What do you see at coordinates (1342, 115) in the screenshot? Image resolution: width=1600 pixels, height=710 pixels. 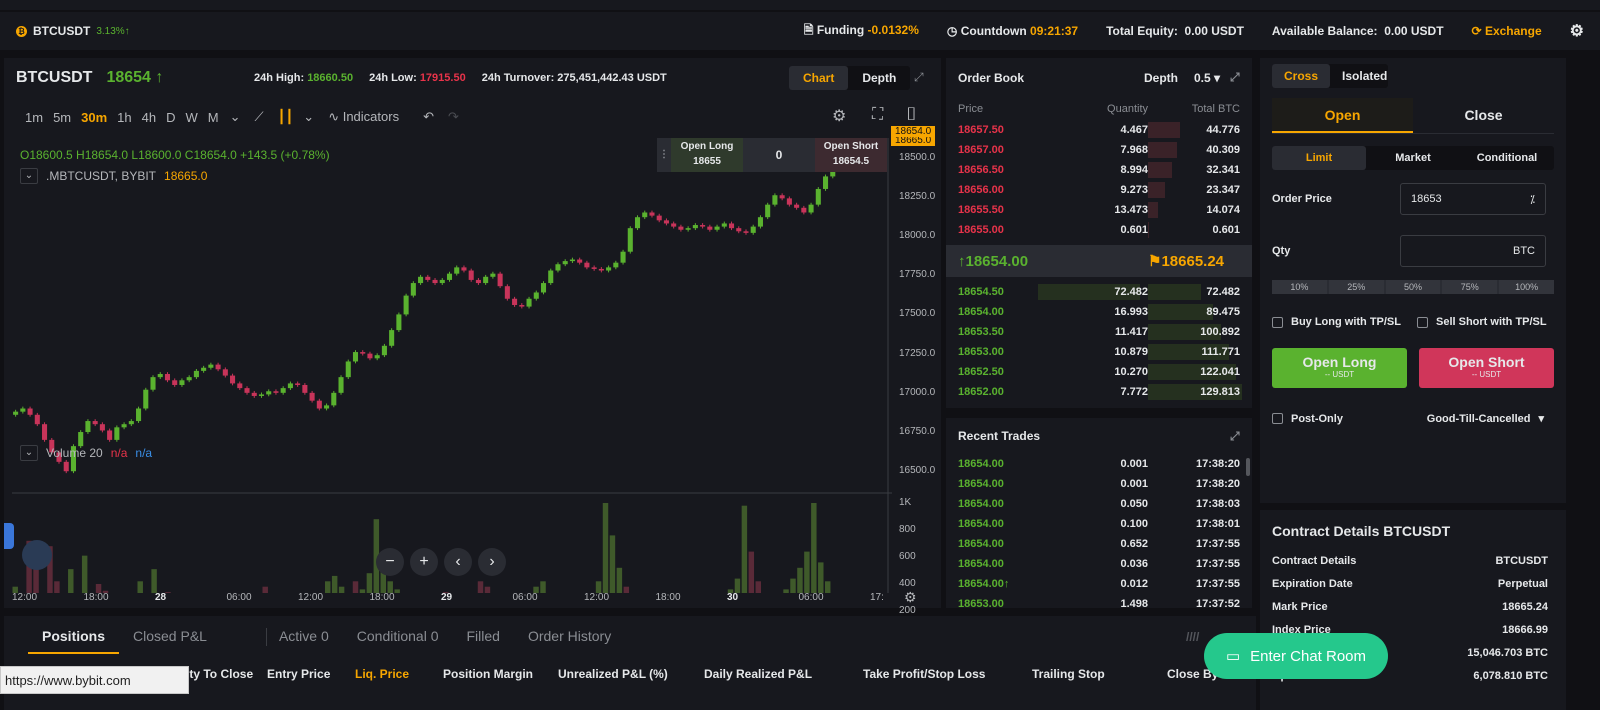 I see `tab-open: Open` at bounding box center [1342, 115].